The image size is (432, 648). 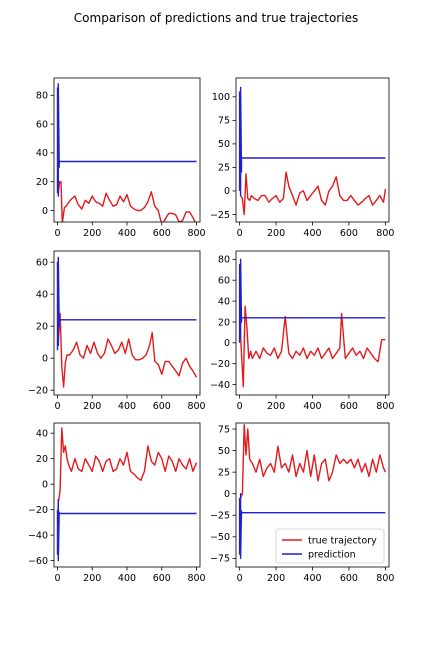 I want to click on subplot-2: 0 200 400 600 800 −25 0 25 50 75 100, so click(x=302, y=158).